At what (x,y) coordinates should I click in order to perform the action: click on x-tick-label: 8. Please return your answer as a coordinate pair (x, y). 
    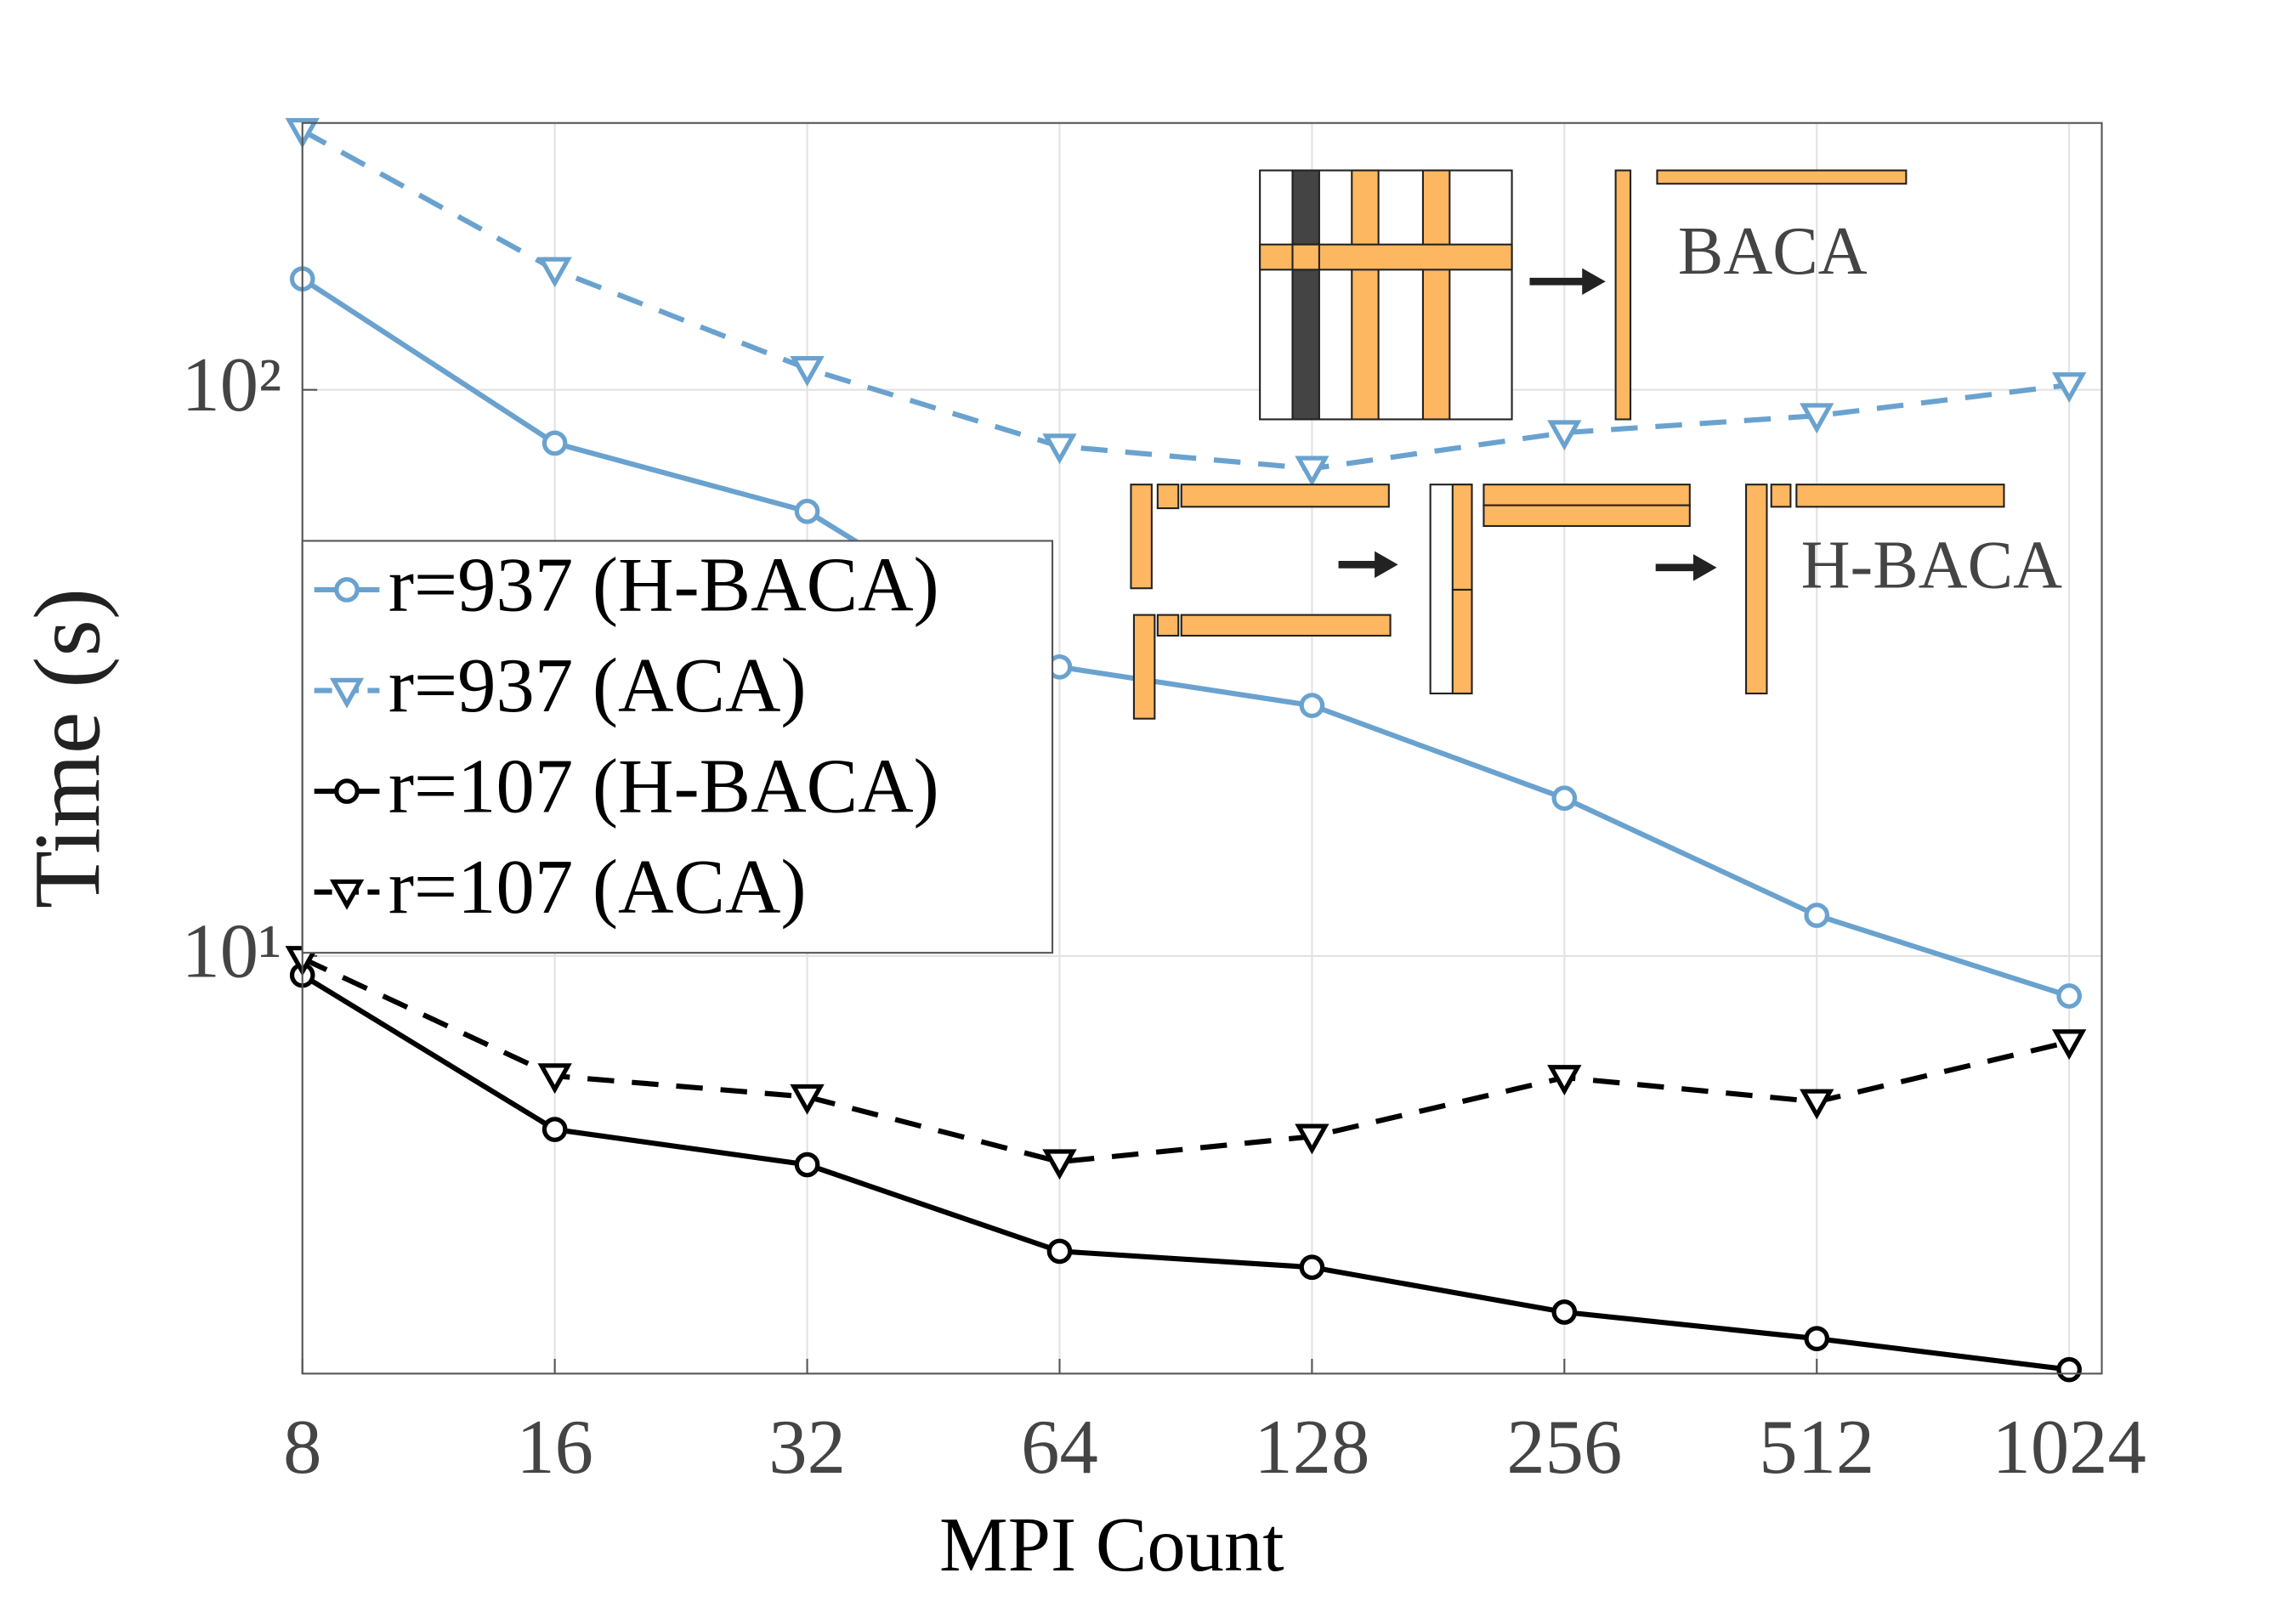
    Looking at the image, I should click on (302, 1447).